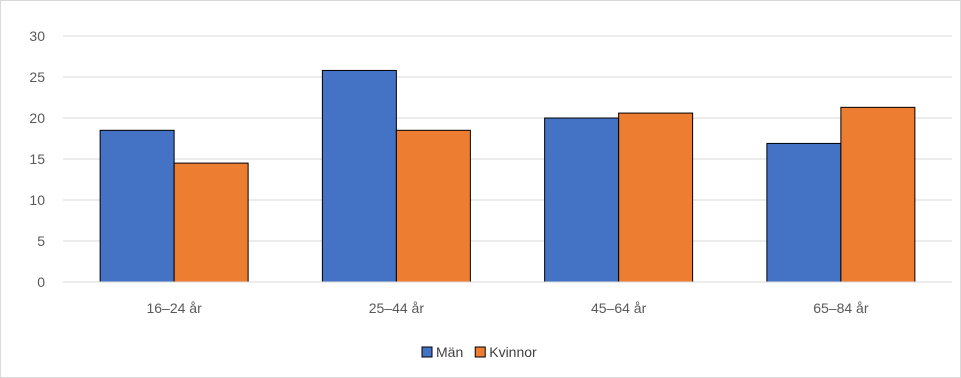 The width and height of the screenshot is (961, 378). Describe the element at coordinates (37, 77) in the screenshot. I see `y-tick-label: 25` at that location.